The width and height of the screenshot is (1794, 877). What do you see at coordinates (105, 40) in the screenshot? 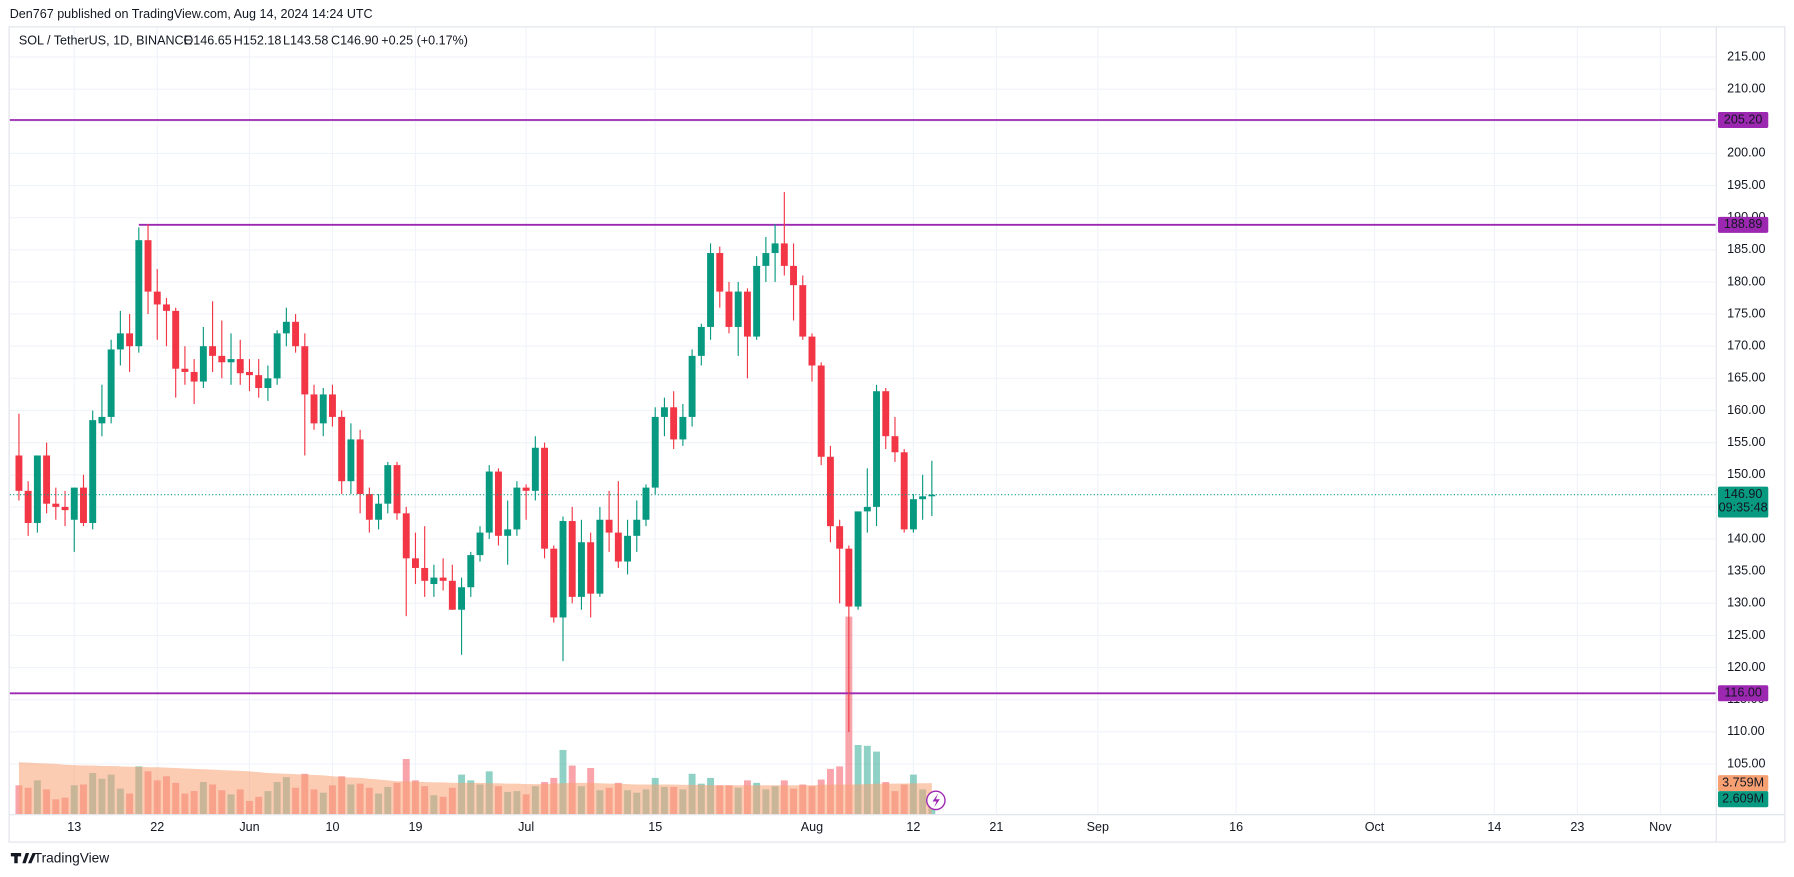
I see `symbol: SOL / TetherUS, 1D, BINANCE` at bounding box center [105, 40].